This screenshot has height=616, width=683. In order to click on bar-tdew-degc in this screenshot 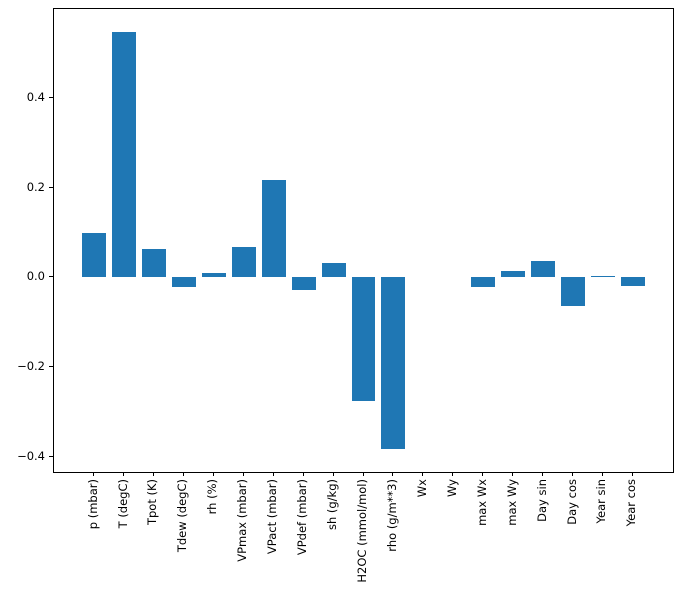, I will do `click(183, 282)`.